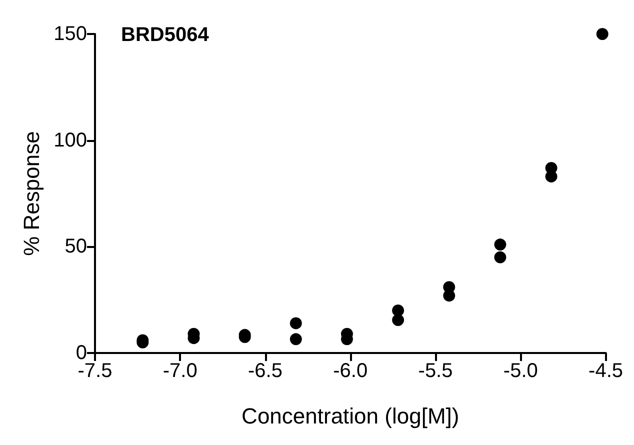  I want to click on x-axis-title: Concentration (log[M]), so click(351, 416).